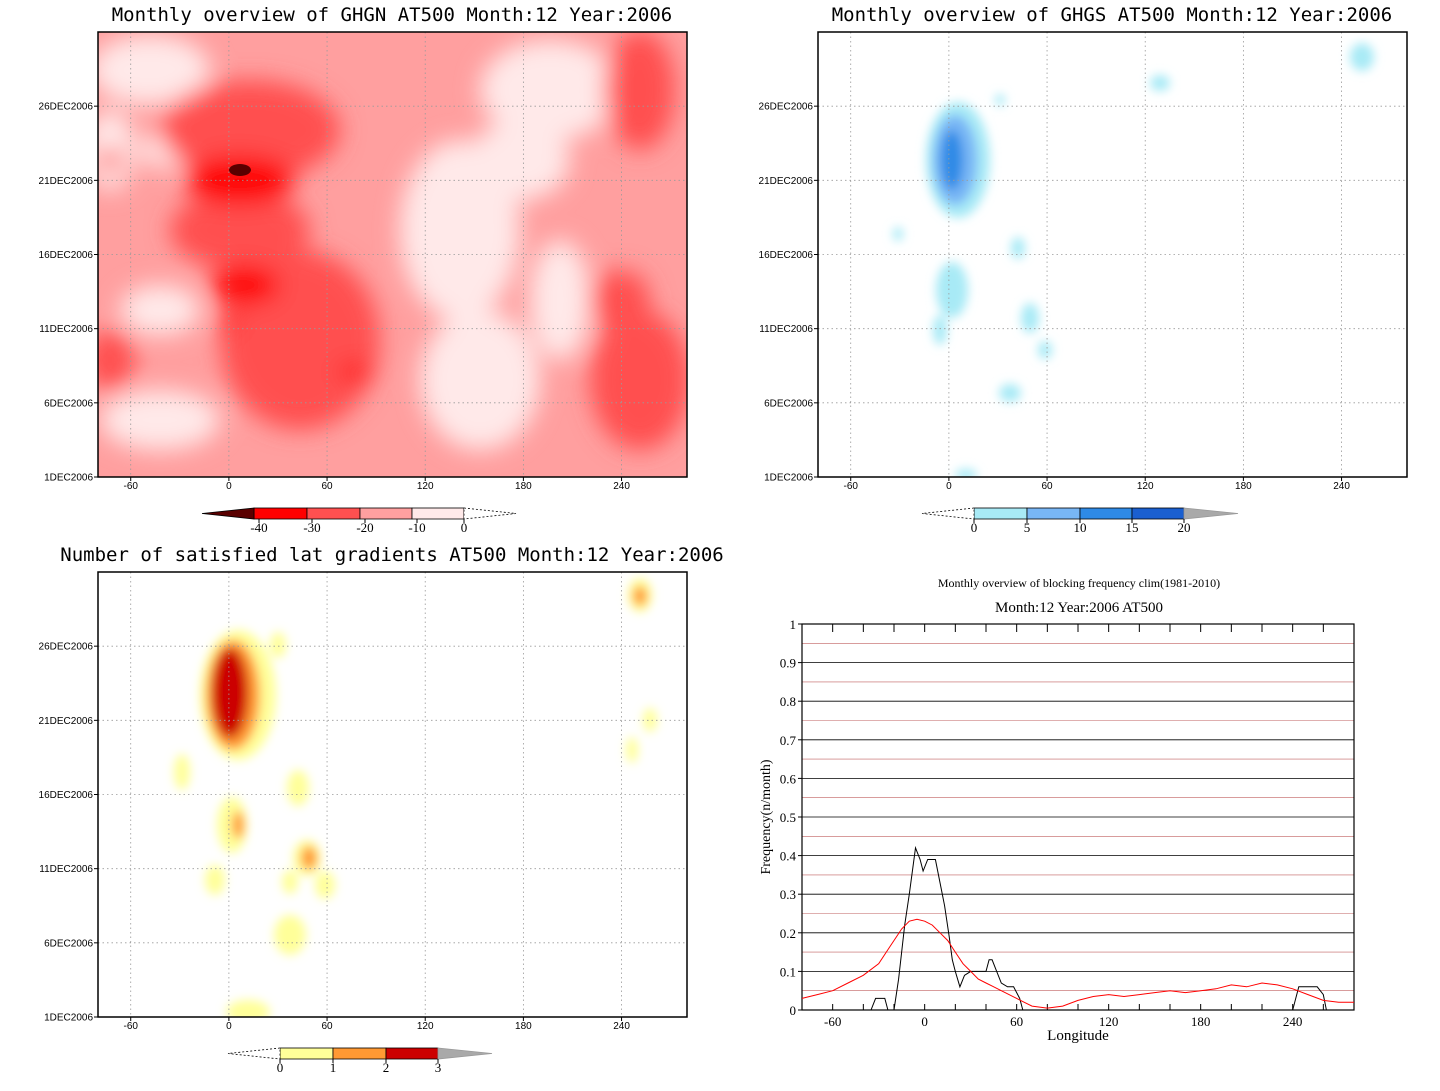 This screenshot has width=1440, height=1091. I want to click on ghgs-x-ticks: -60 0 60 120 180 240, so click(1096, 484).